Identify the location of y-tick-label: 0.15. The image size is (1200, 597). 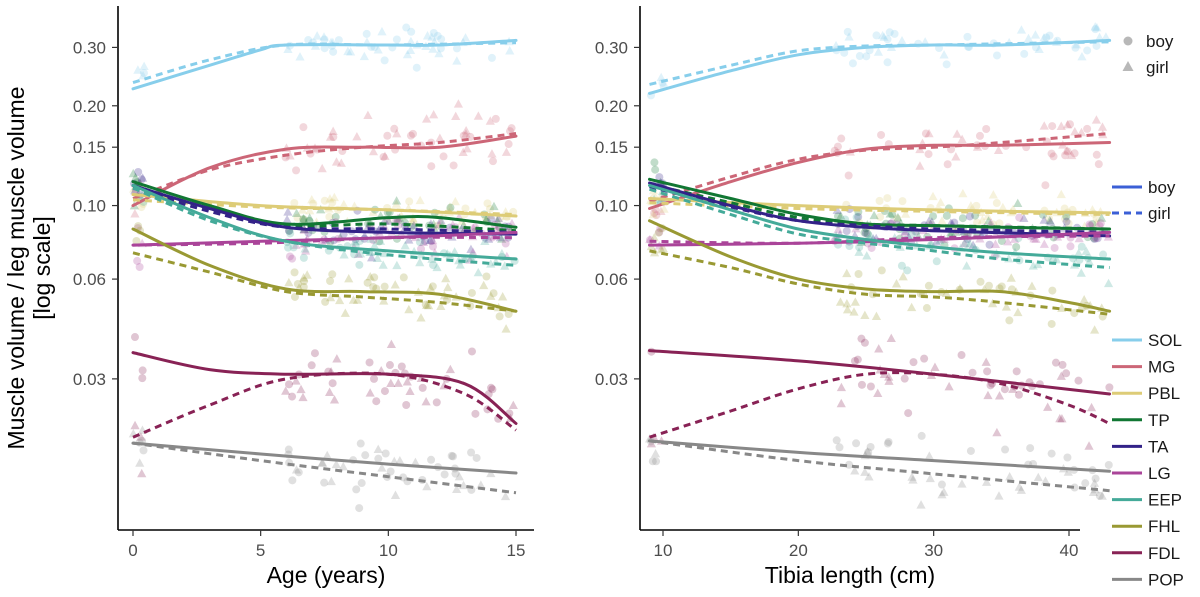
(611, 147).